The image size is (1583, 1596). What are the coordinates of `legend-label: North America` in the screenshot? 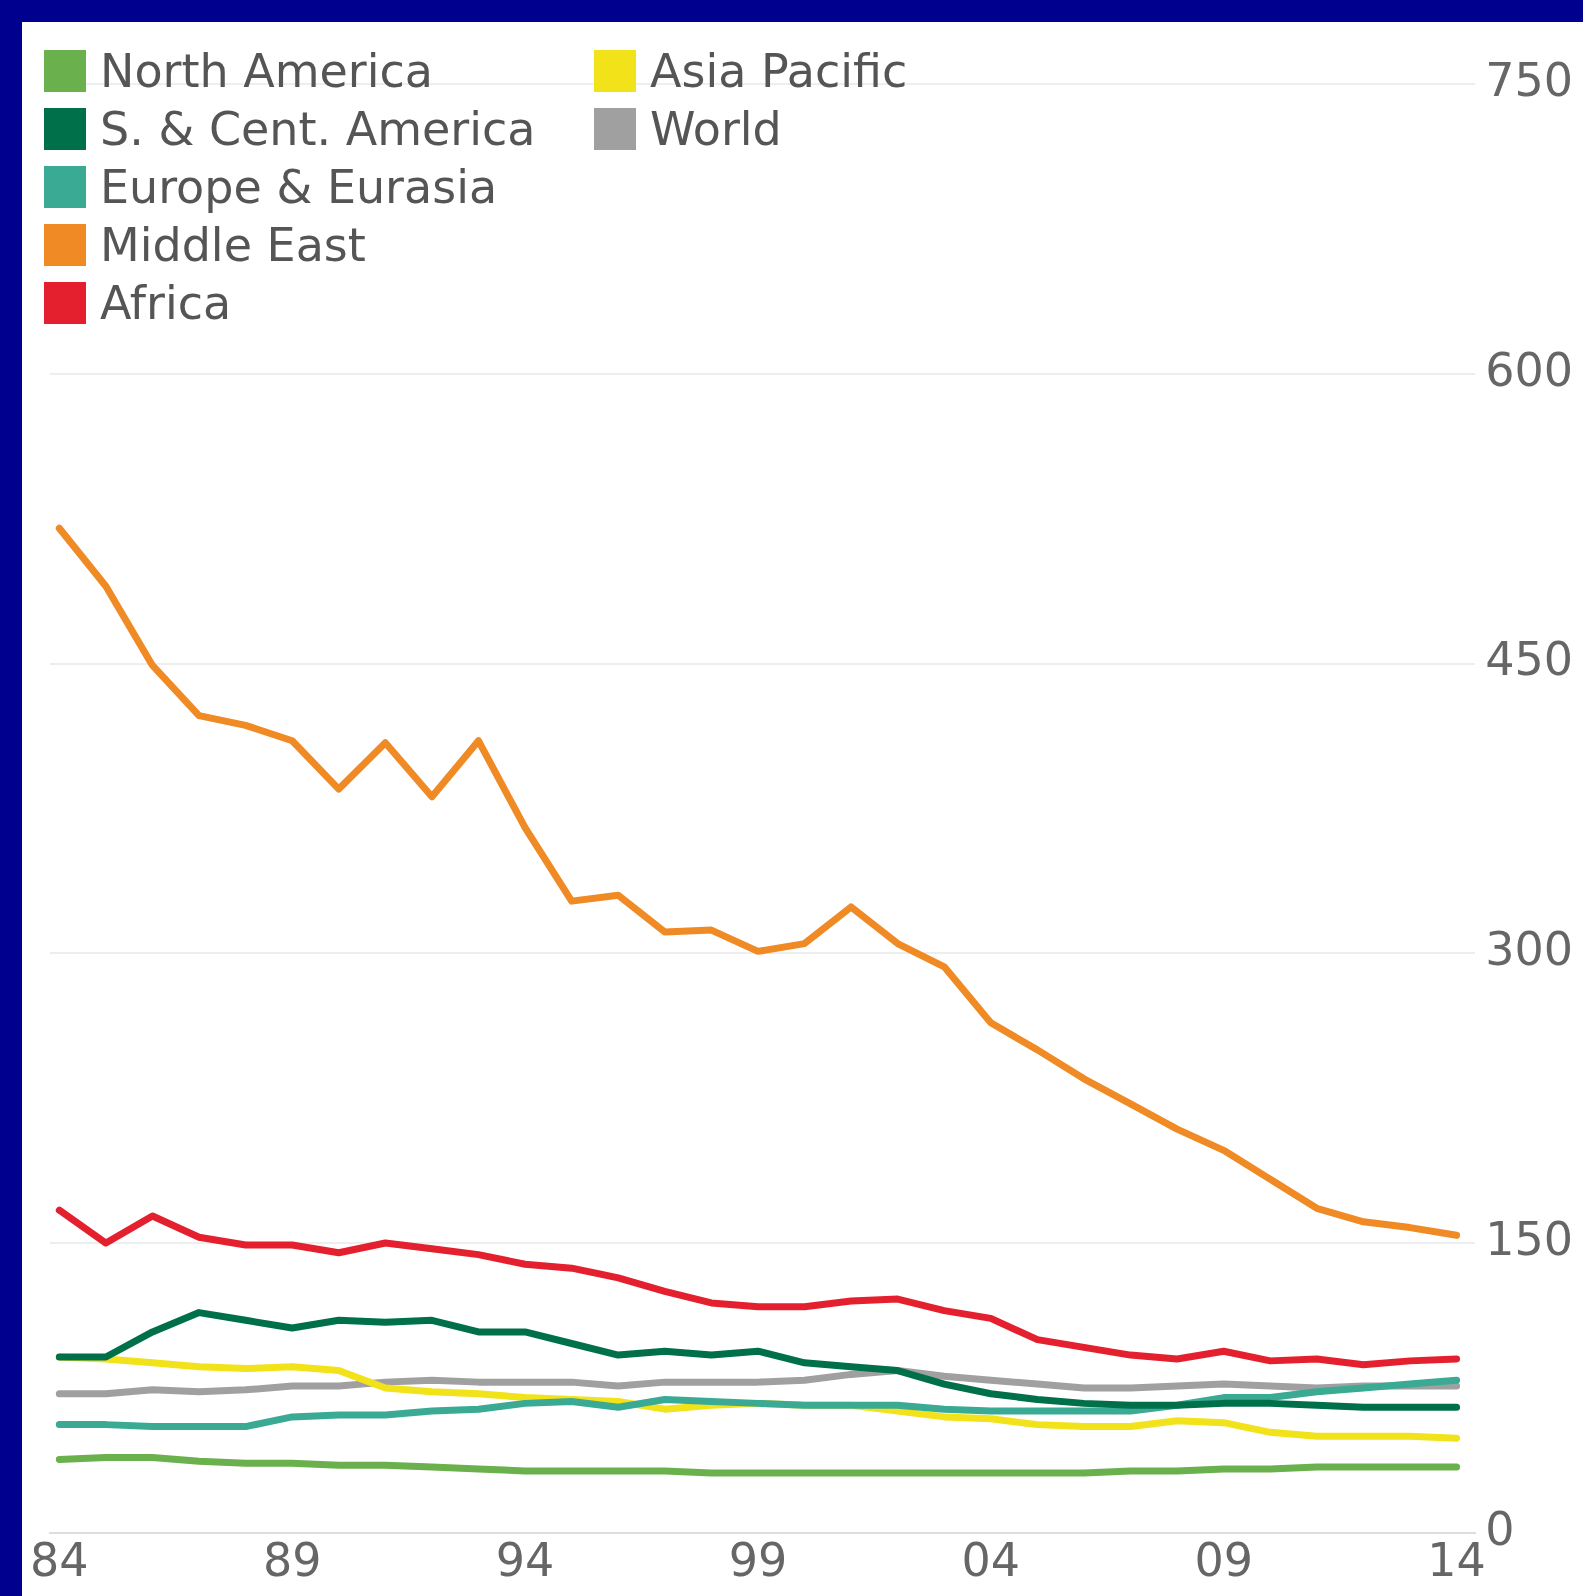 It's located at (267, 71).